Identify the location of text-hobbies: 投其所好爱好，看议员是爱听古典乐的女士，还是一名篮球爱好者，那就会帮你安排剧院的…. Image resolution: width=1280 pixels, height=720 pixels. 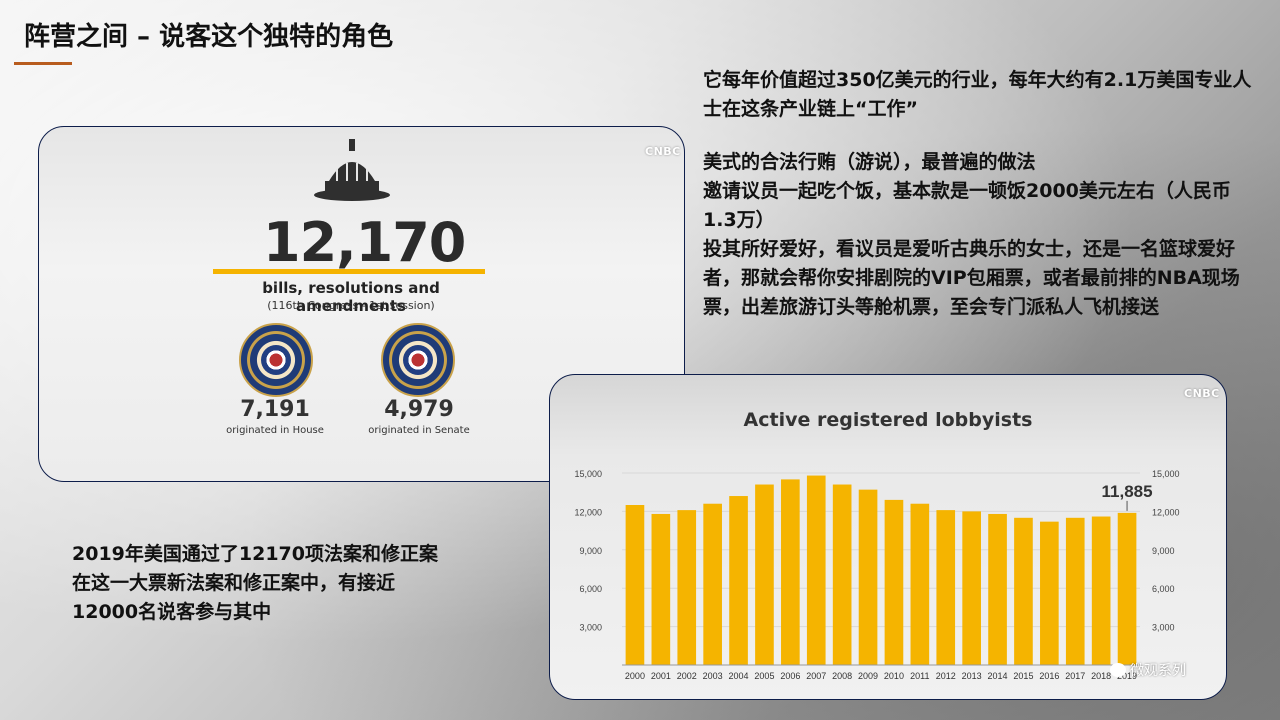
(971, 278).